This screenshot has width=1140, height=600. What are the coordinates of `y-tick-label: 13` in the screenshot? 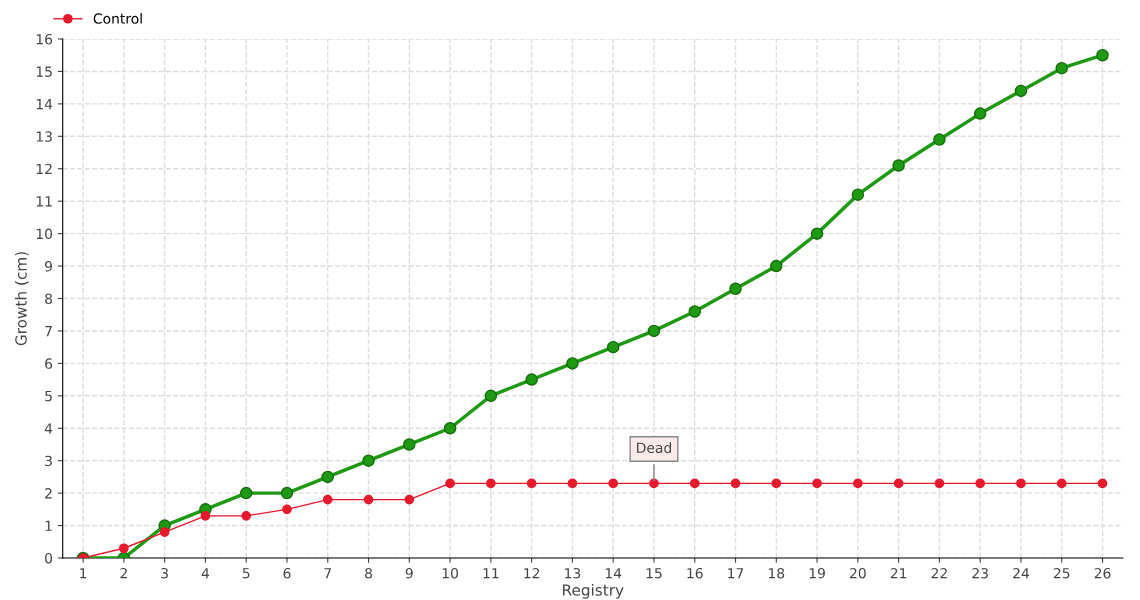 It's located at (44, 136).